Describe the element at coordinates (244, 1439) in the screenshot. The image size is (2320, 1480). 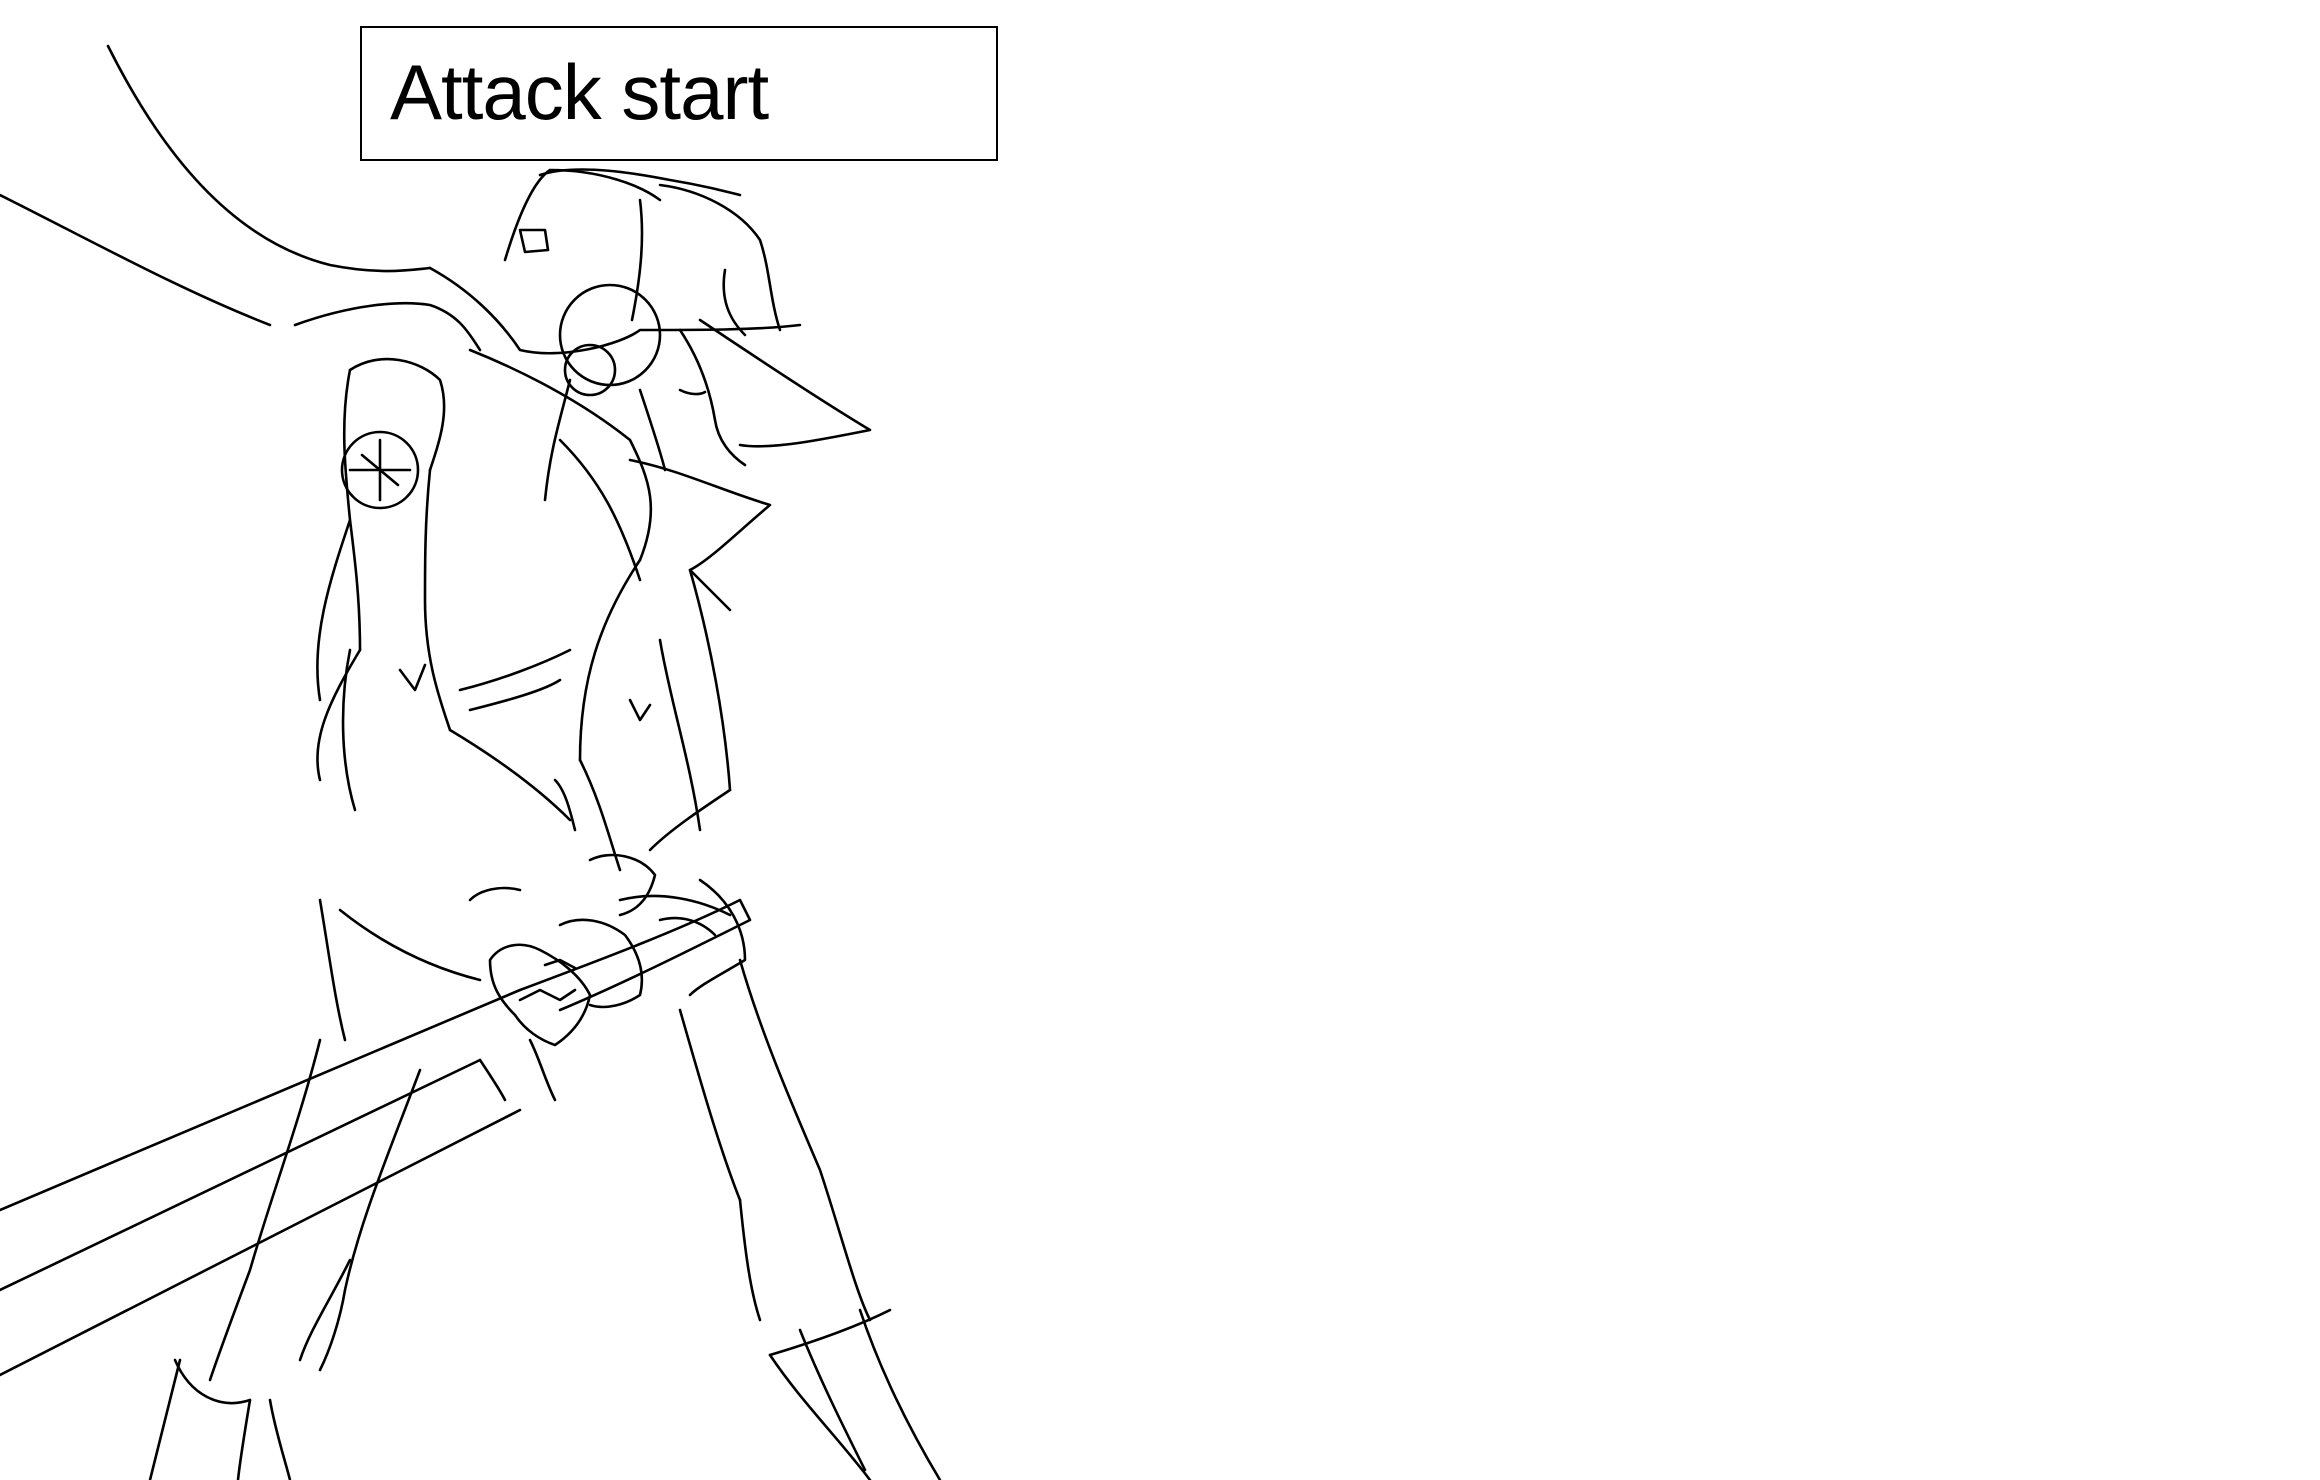
I see `boot-left-back` at that location.